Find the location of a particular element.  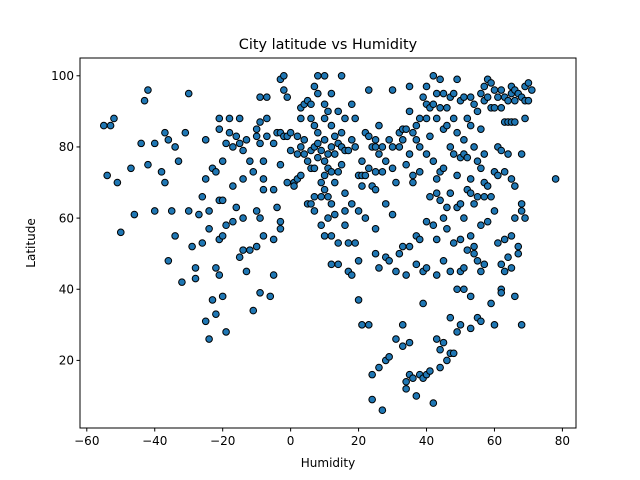

x-tick-label: 20 is located at coordinates (358, 441).